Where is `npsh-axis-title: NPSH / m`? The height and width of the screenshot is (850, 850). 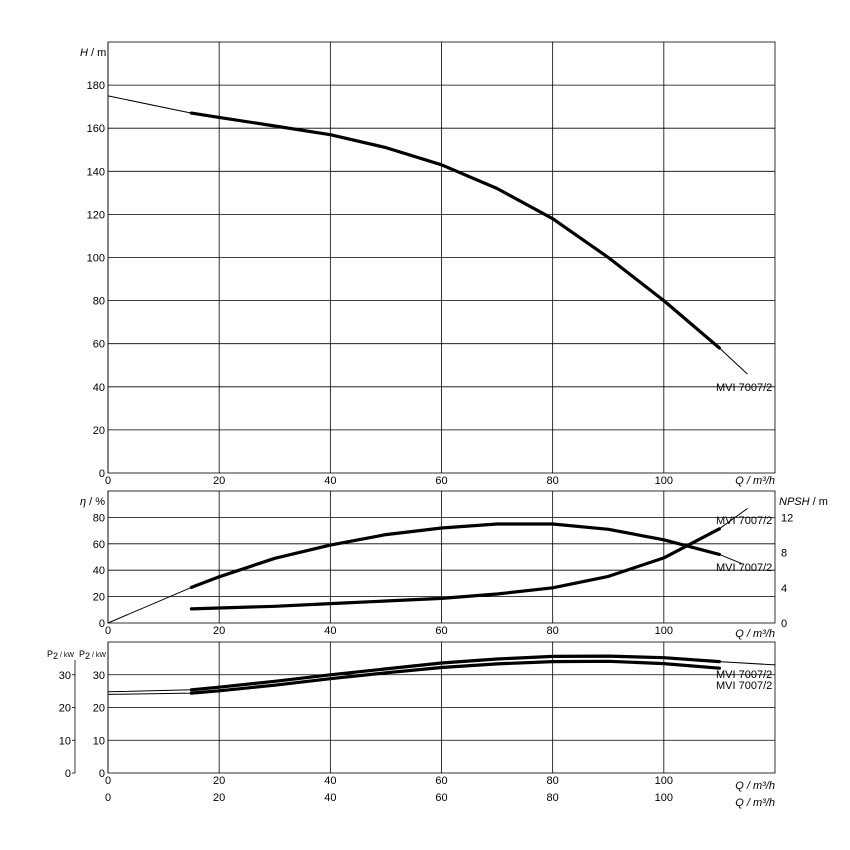 npsh-axis-title: NPSH / m is located at coordinates (803, 502).